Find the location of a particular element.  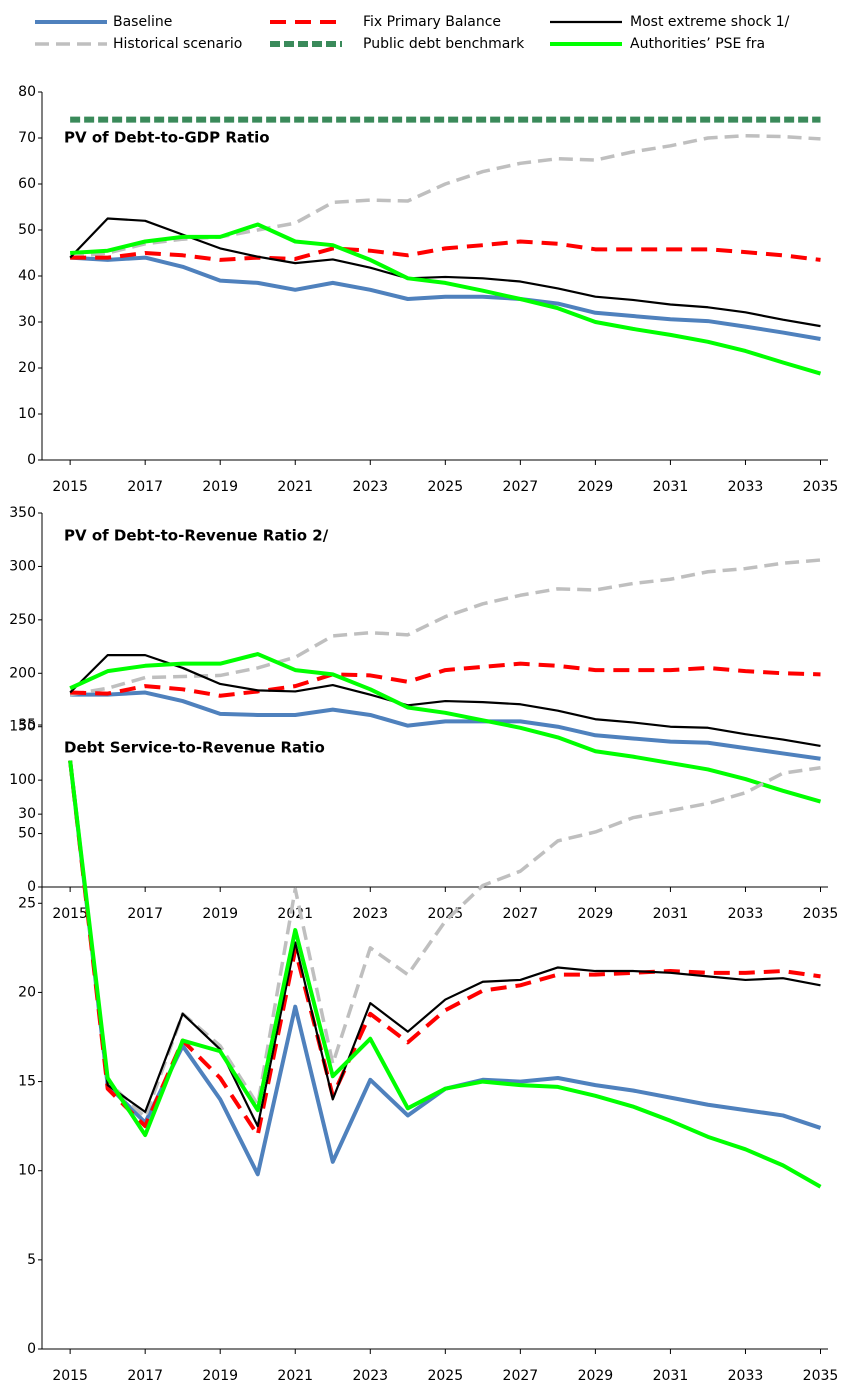

y-tick-label: 100 is located at coordinates (22, 780).